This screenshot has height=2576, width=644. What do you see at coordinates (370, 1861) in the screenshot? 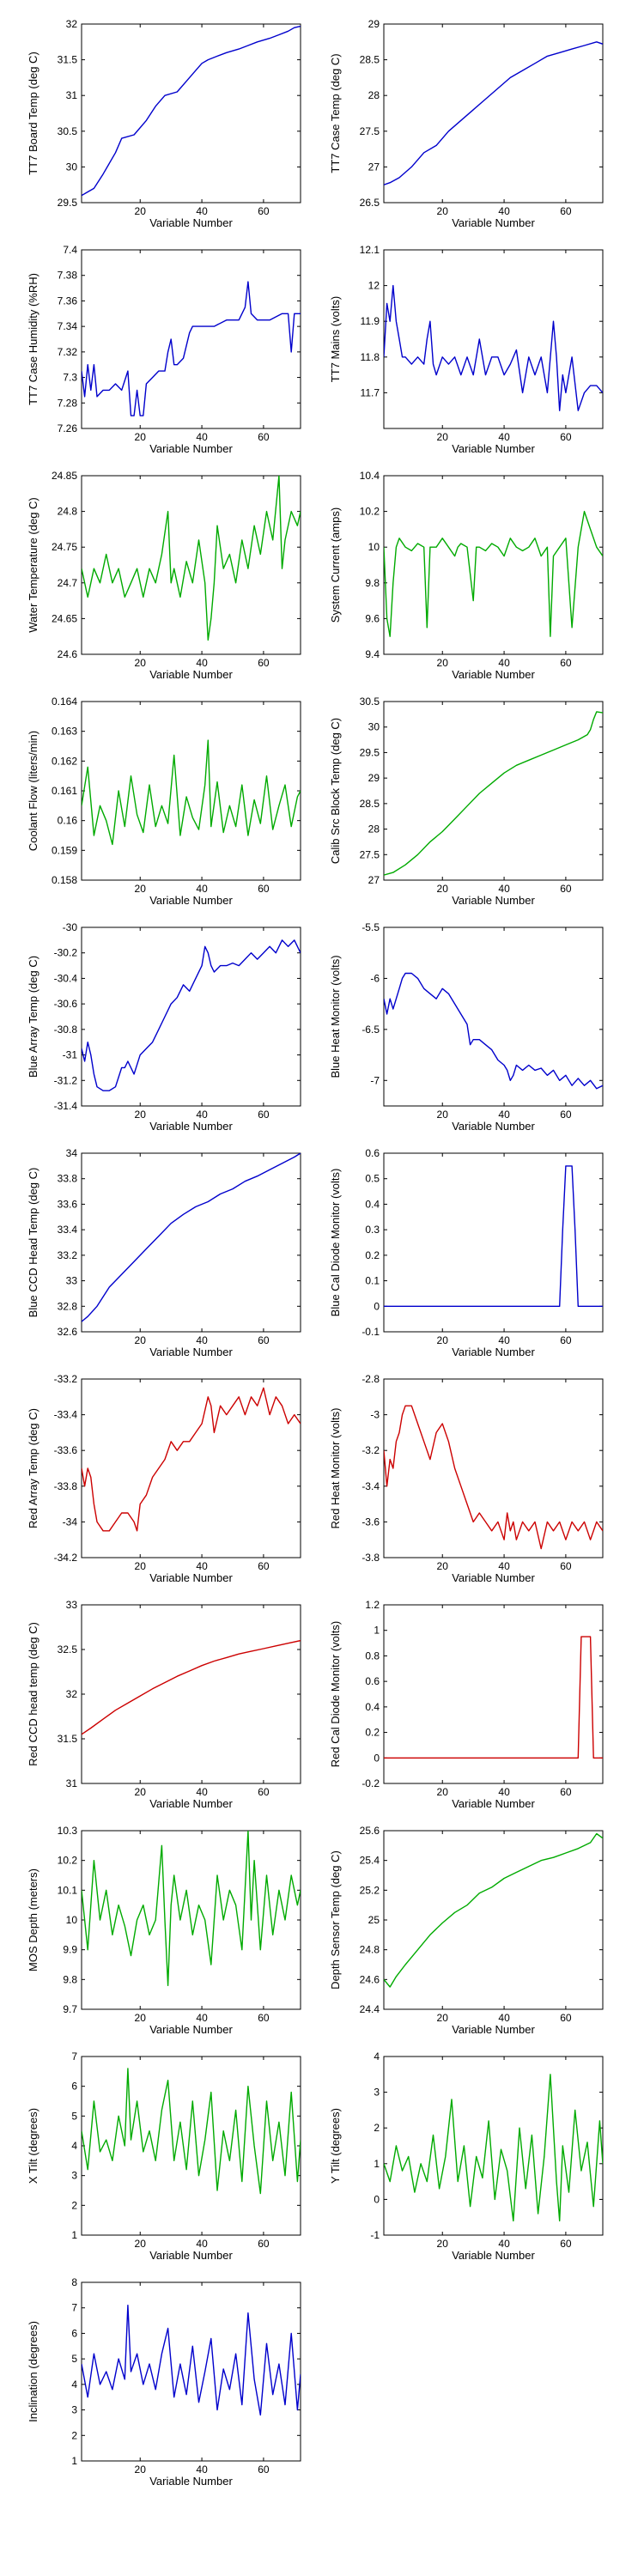
I see `y-tick-label: 25.4` at bounding box center [370, 1861].